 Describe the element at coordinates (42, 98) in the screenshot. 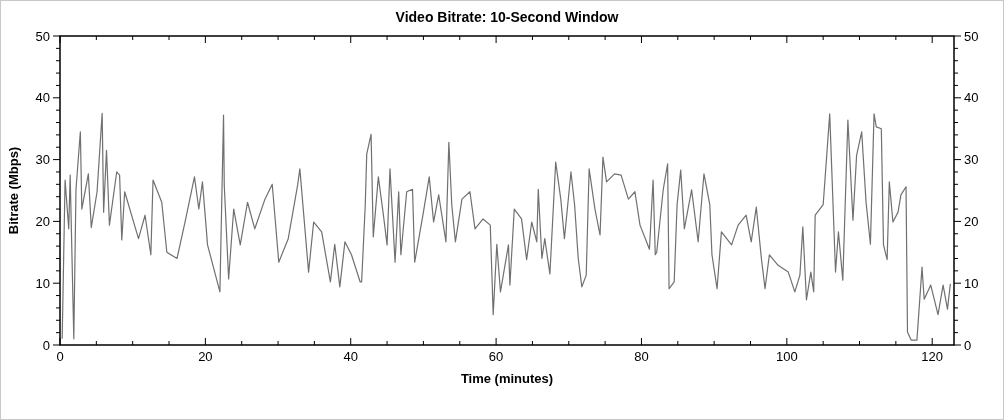

I see `y-tick-label: 40` at that location.